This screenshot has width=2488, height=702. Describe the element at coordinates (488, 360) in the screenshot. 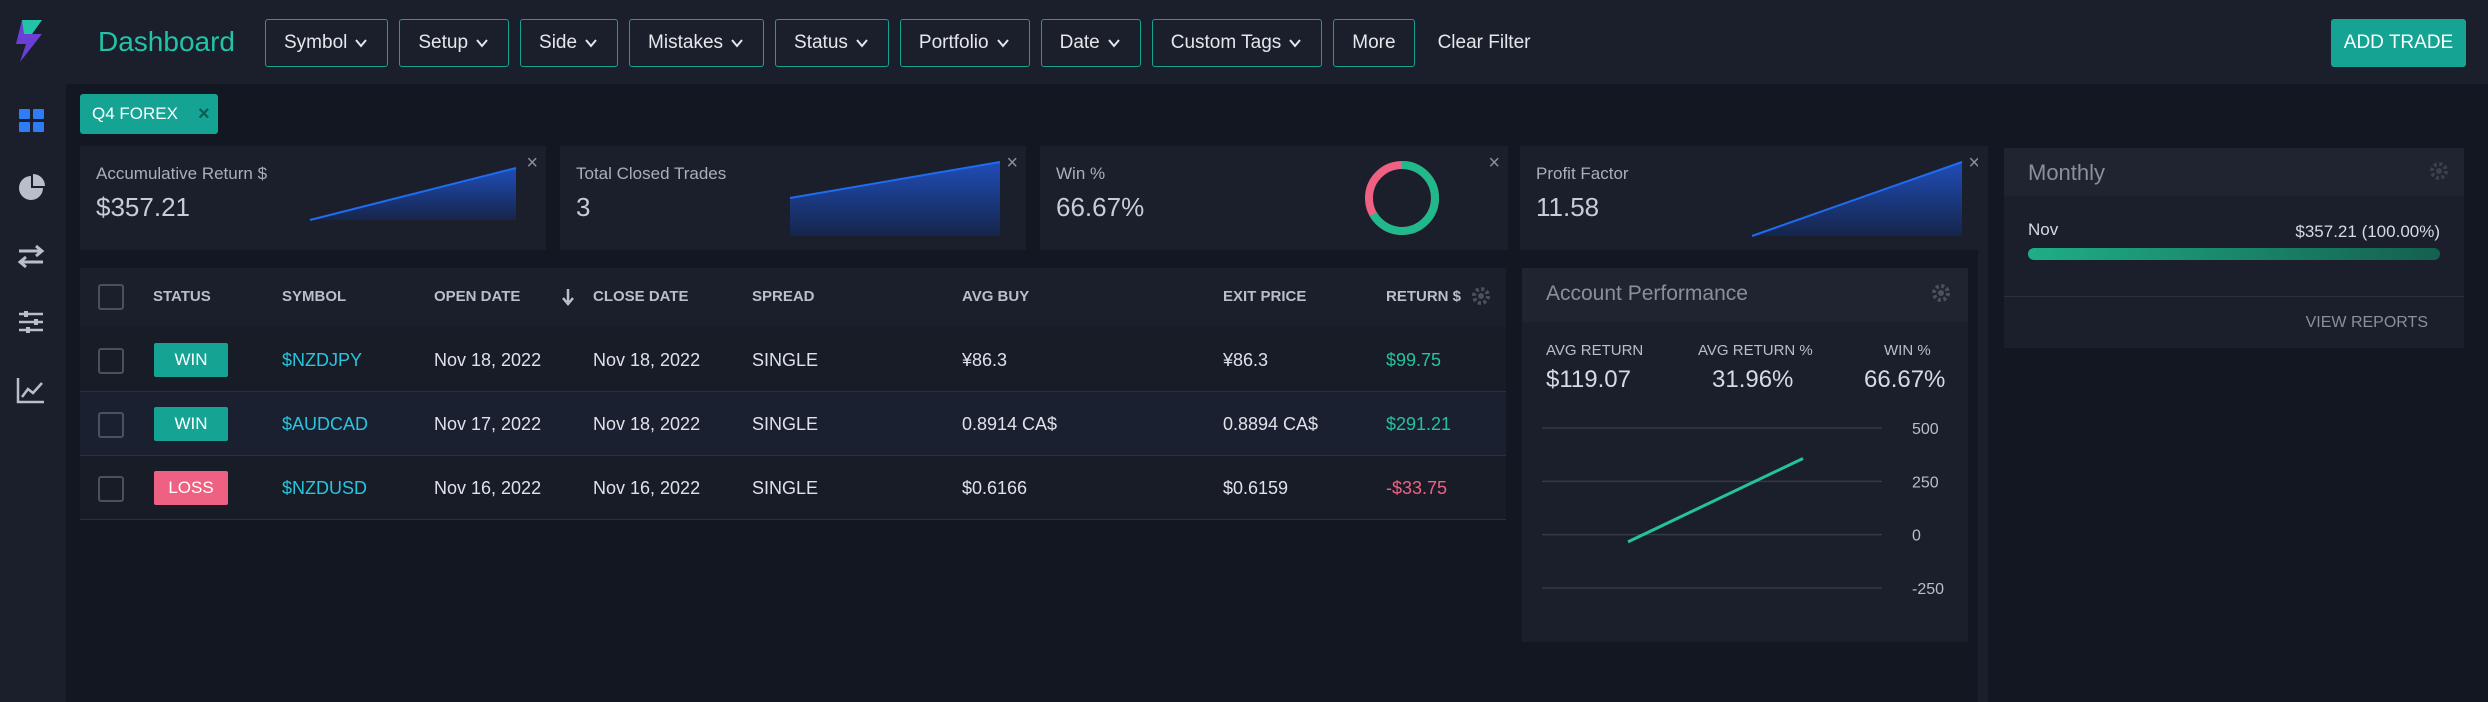

I see `open-date: Nov 18, 2022` at that location.